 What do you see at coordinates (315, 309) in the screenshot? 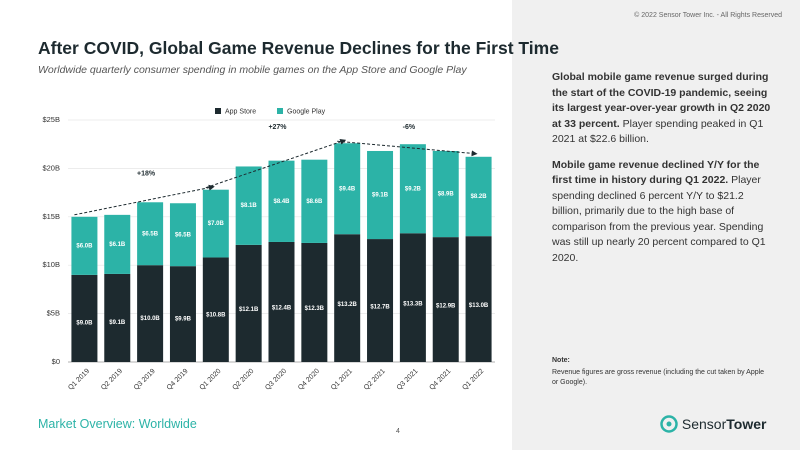
I see `value-label: $12.3B` at bounding box center [315, 309].